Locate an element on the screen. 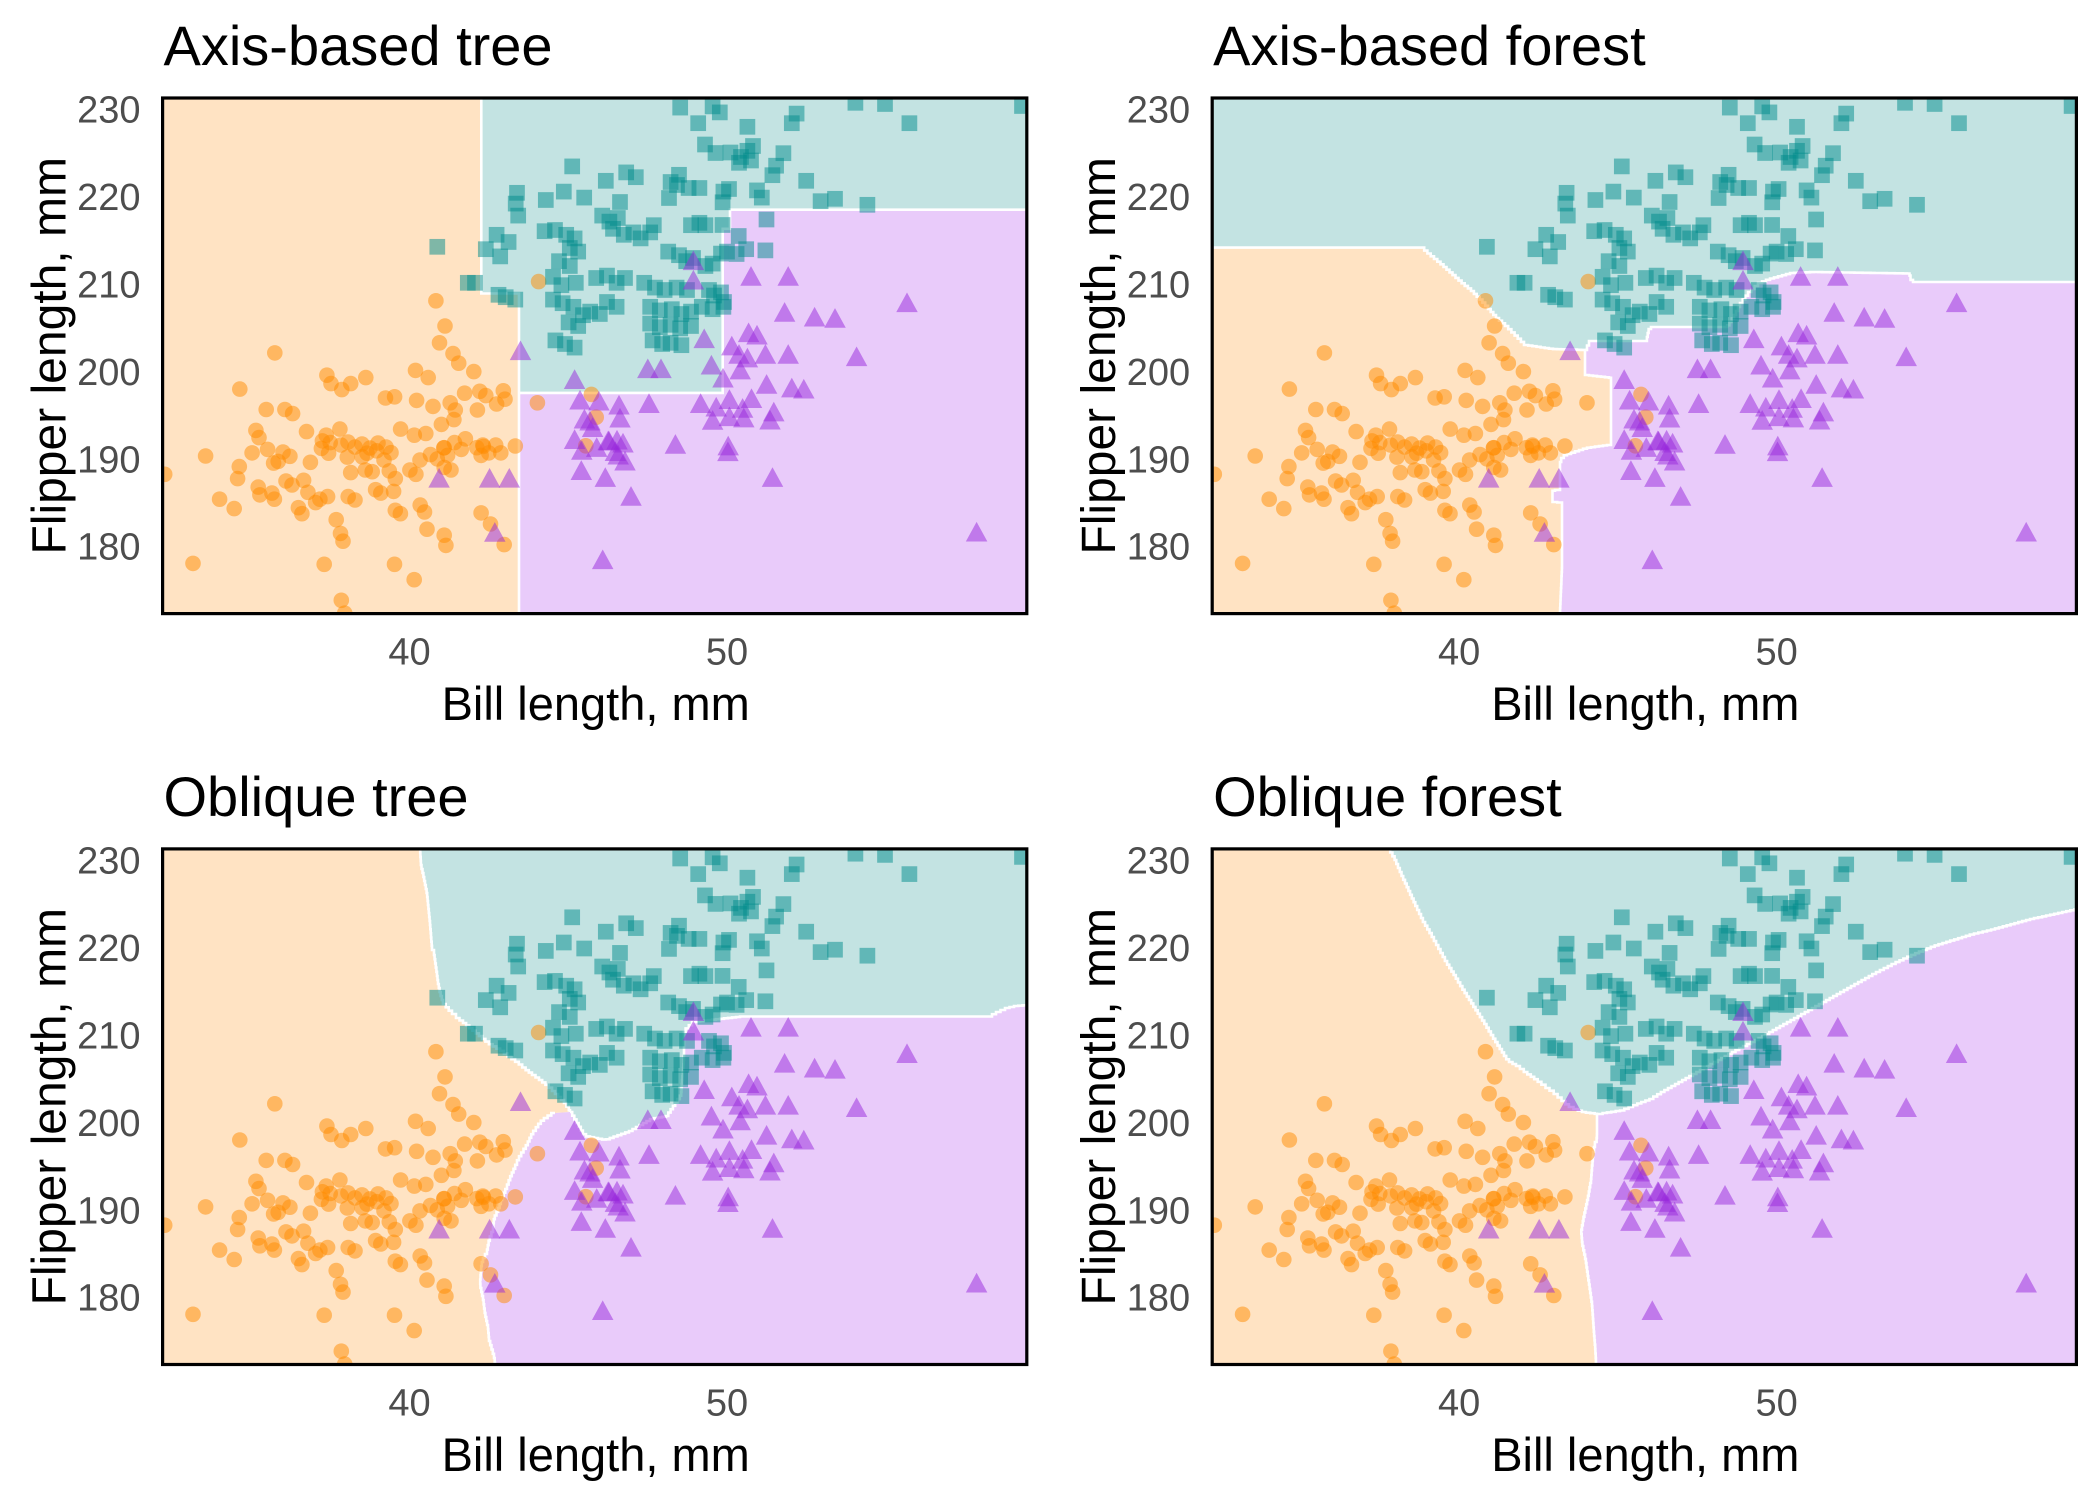 The image size is (2100, 1505). svg-text: Oblique tree is located at coordinates (316, 796).